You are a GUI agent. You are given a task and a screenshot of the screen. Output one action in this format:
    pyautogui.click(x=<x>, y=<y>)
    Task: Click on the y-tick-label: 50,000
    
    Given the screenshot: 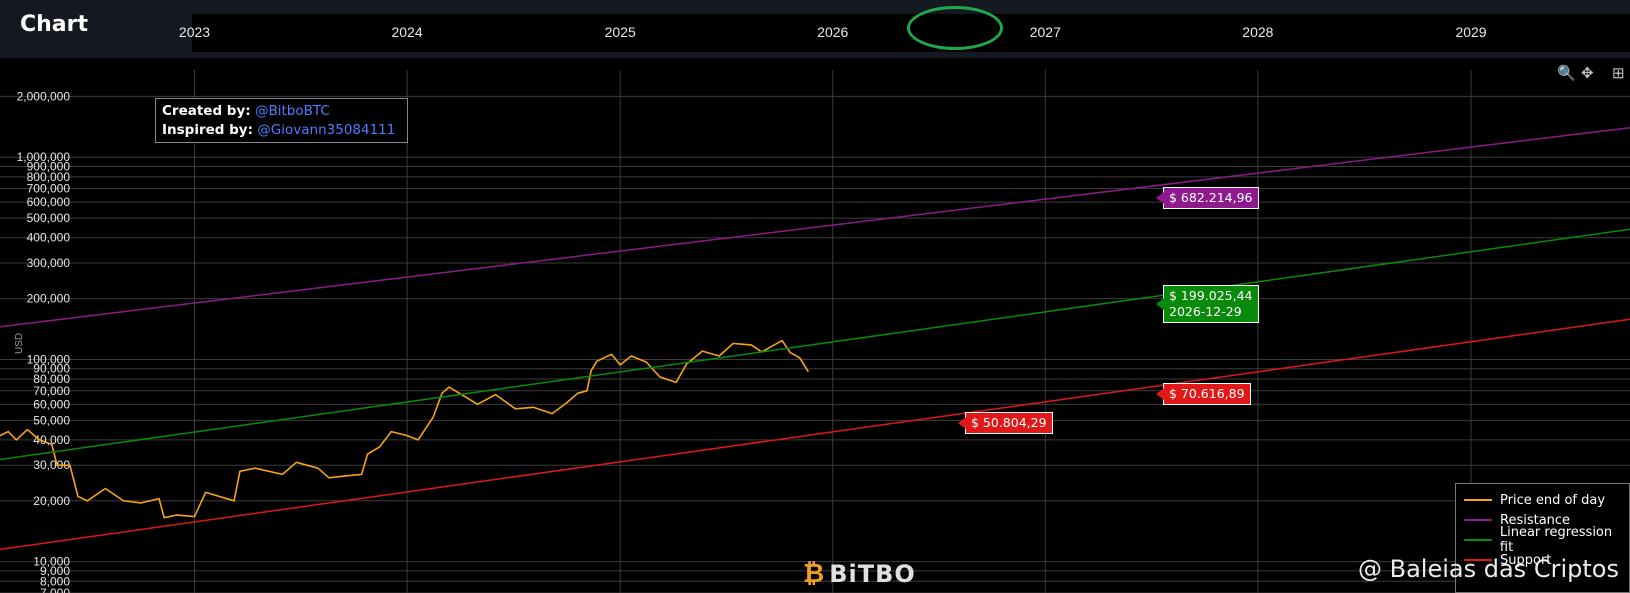 What is the action you would take?
    pyautogui.click(x=51, y=420)
    